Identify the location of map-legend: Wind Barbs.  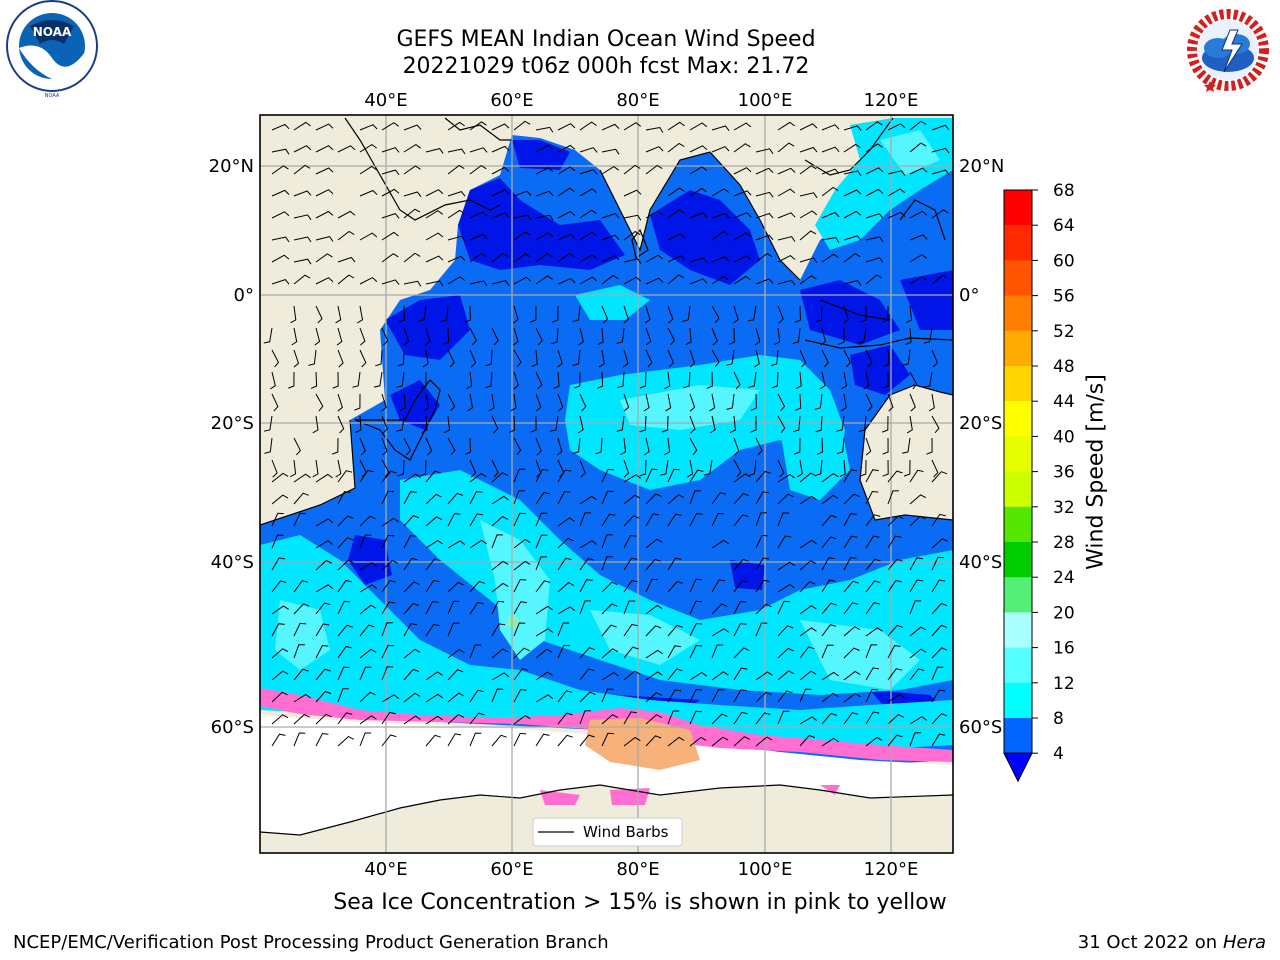
(607, 832).